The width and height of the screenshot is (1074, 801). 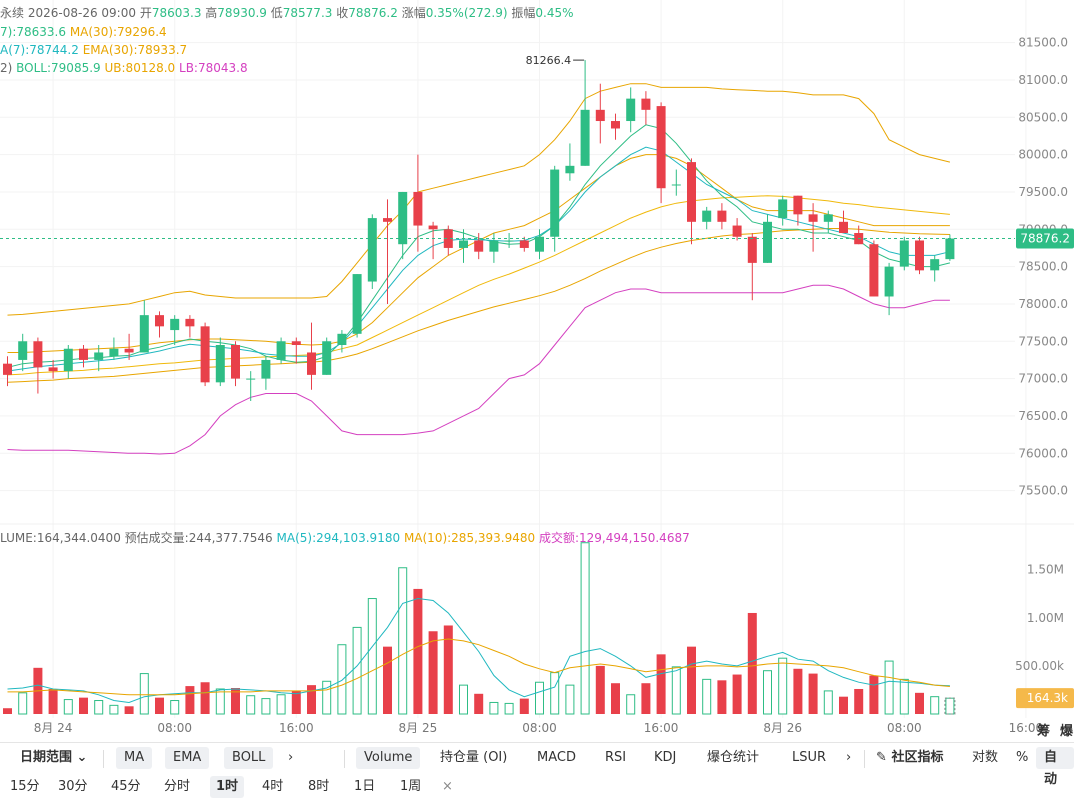 What do you see at coordinates (388, 758) in the screenshot?
I see `volume-button: Volume` at bounding box center [388, 758].